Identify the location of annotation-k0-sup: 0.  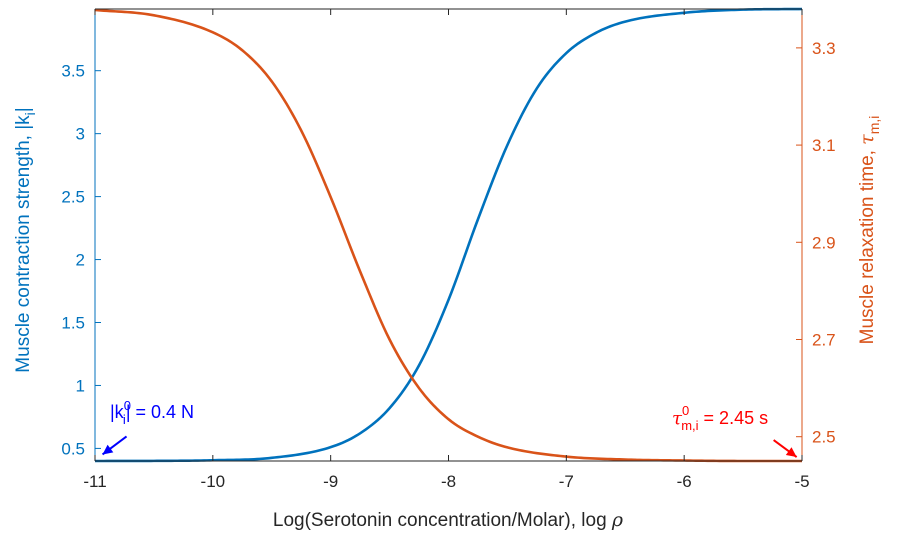
(127, 405).